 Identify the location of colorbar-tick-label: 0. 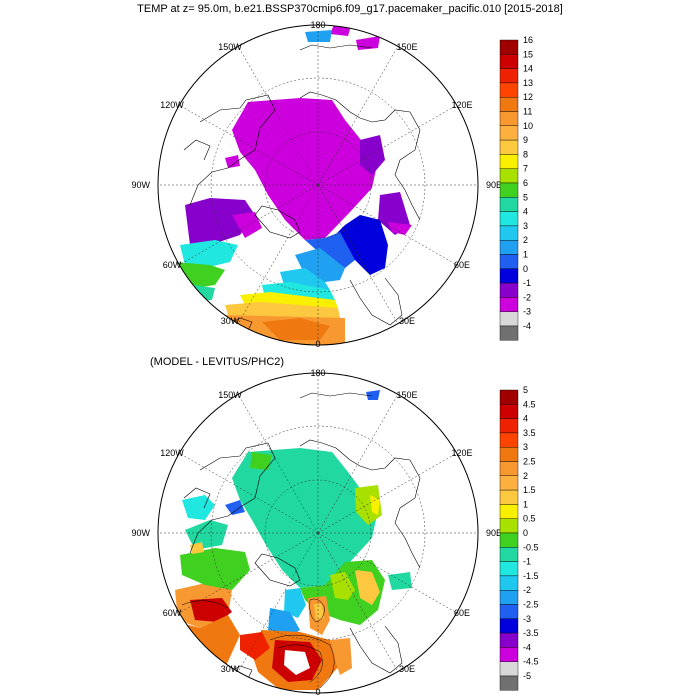
(525, 533).